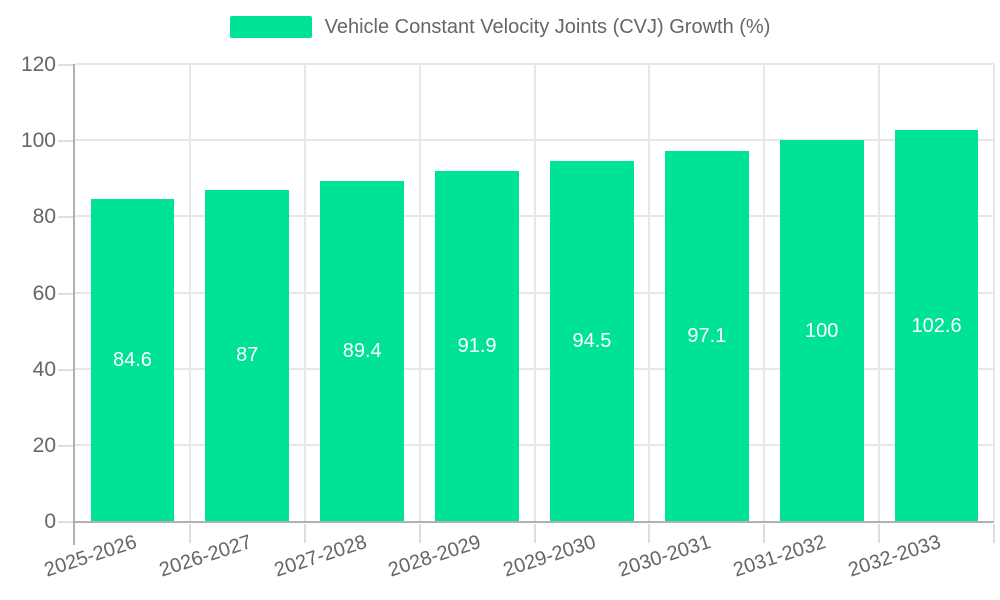  I want to click on bar-value-label: 84.6, so click(132, 359).